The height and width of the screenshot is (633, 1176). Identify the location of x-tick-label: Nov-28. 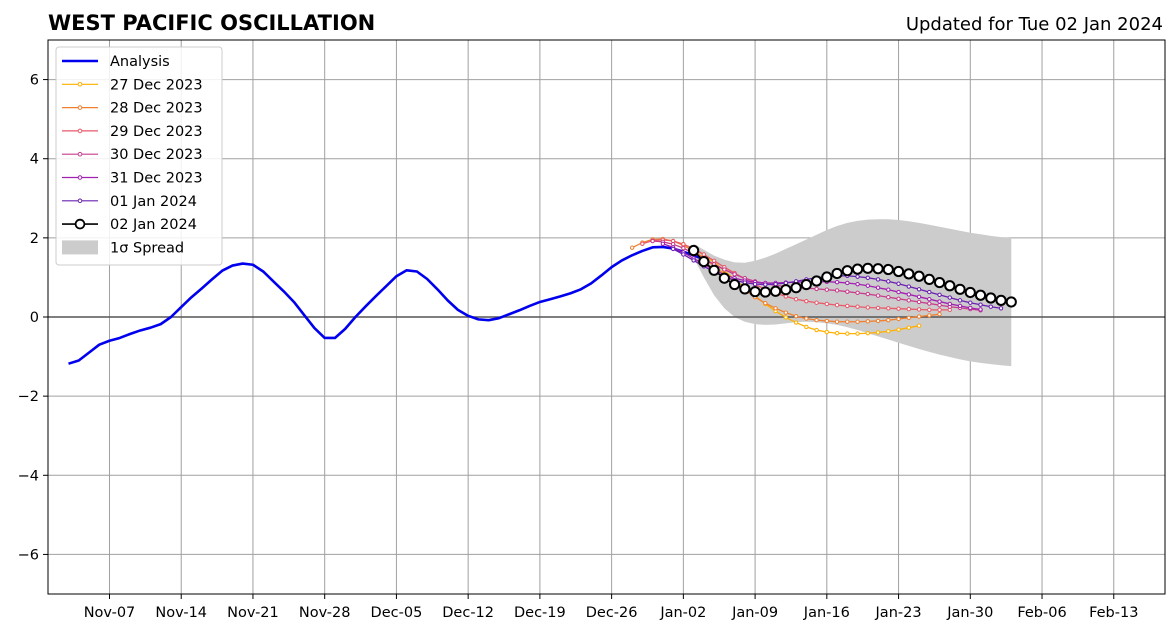
(325, 613).